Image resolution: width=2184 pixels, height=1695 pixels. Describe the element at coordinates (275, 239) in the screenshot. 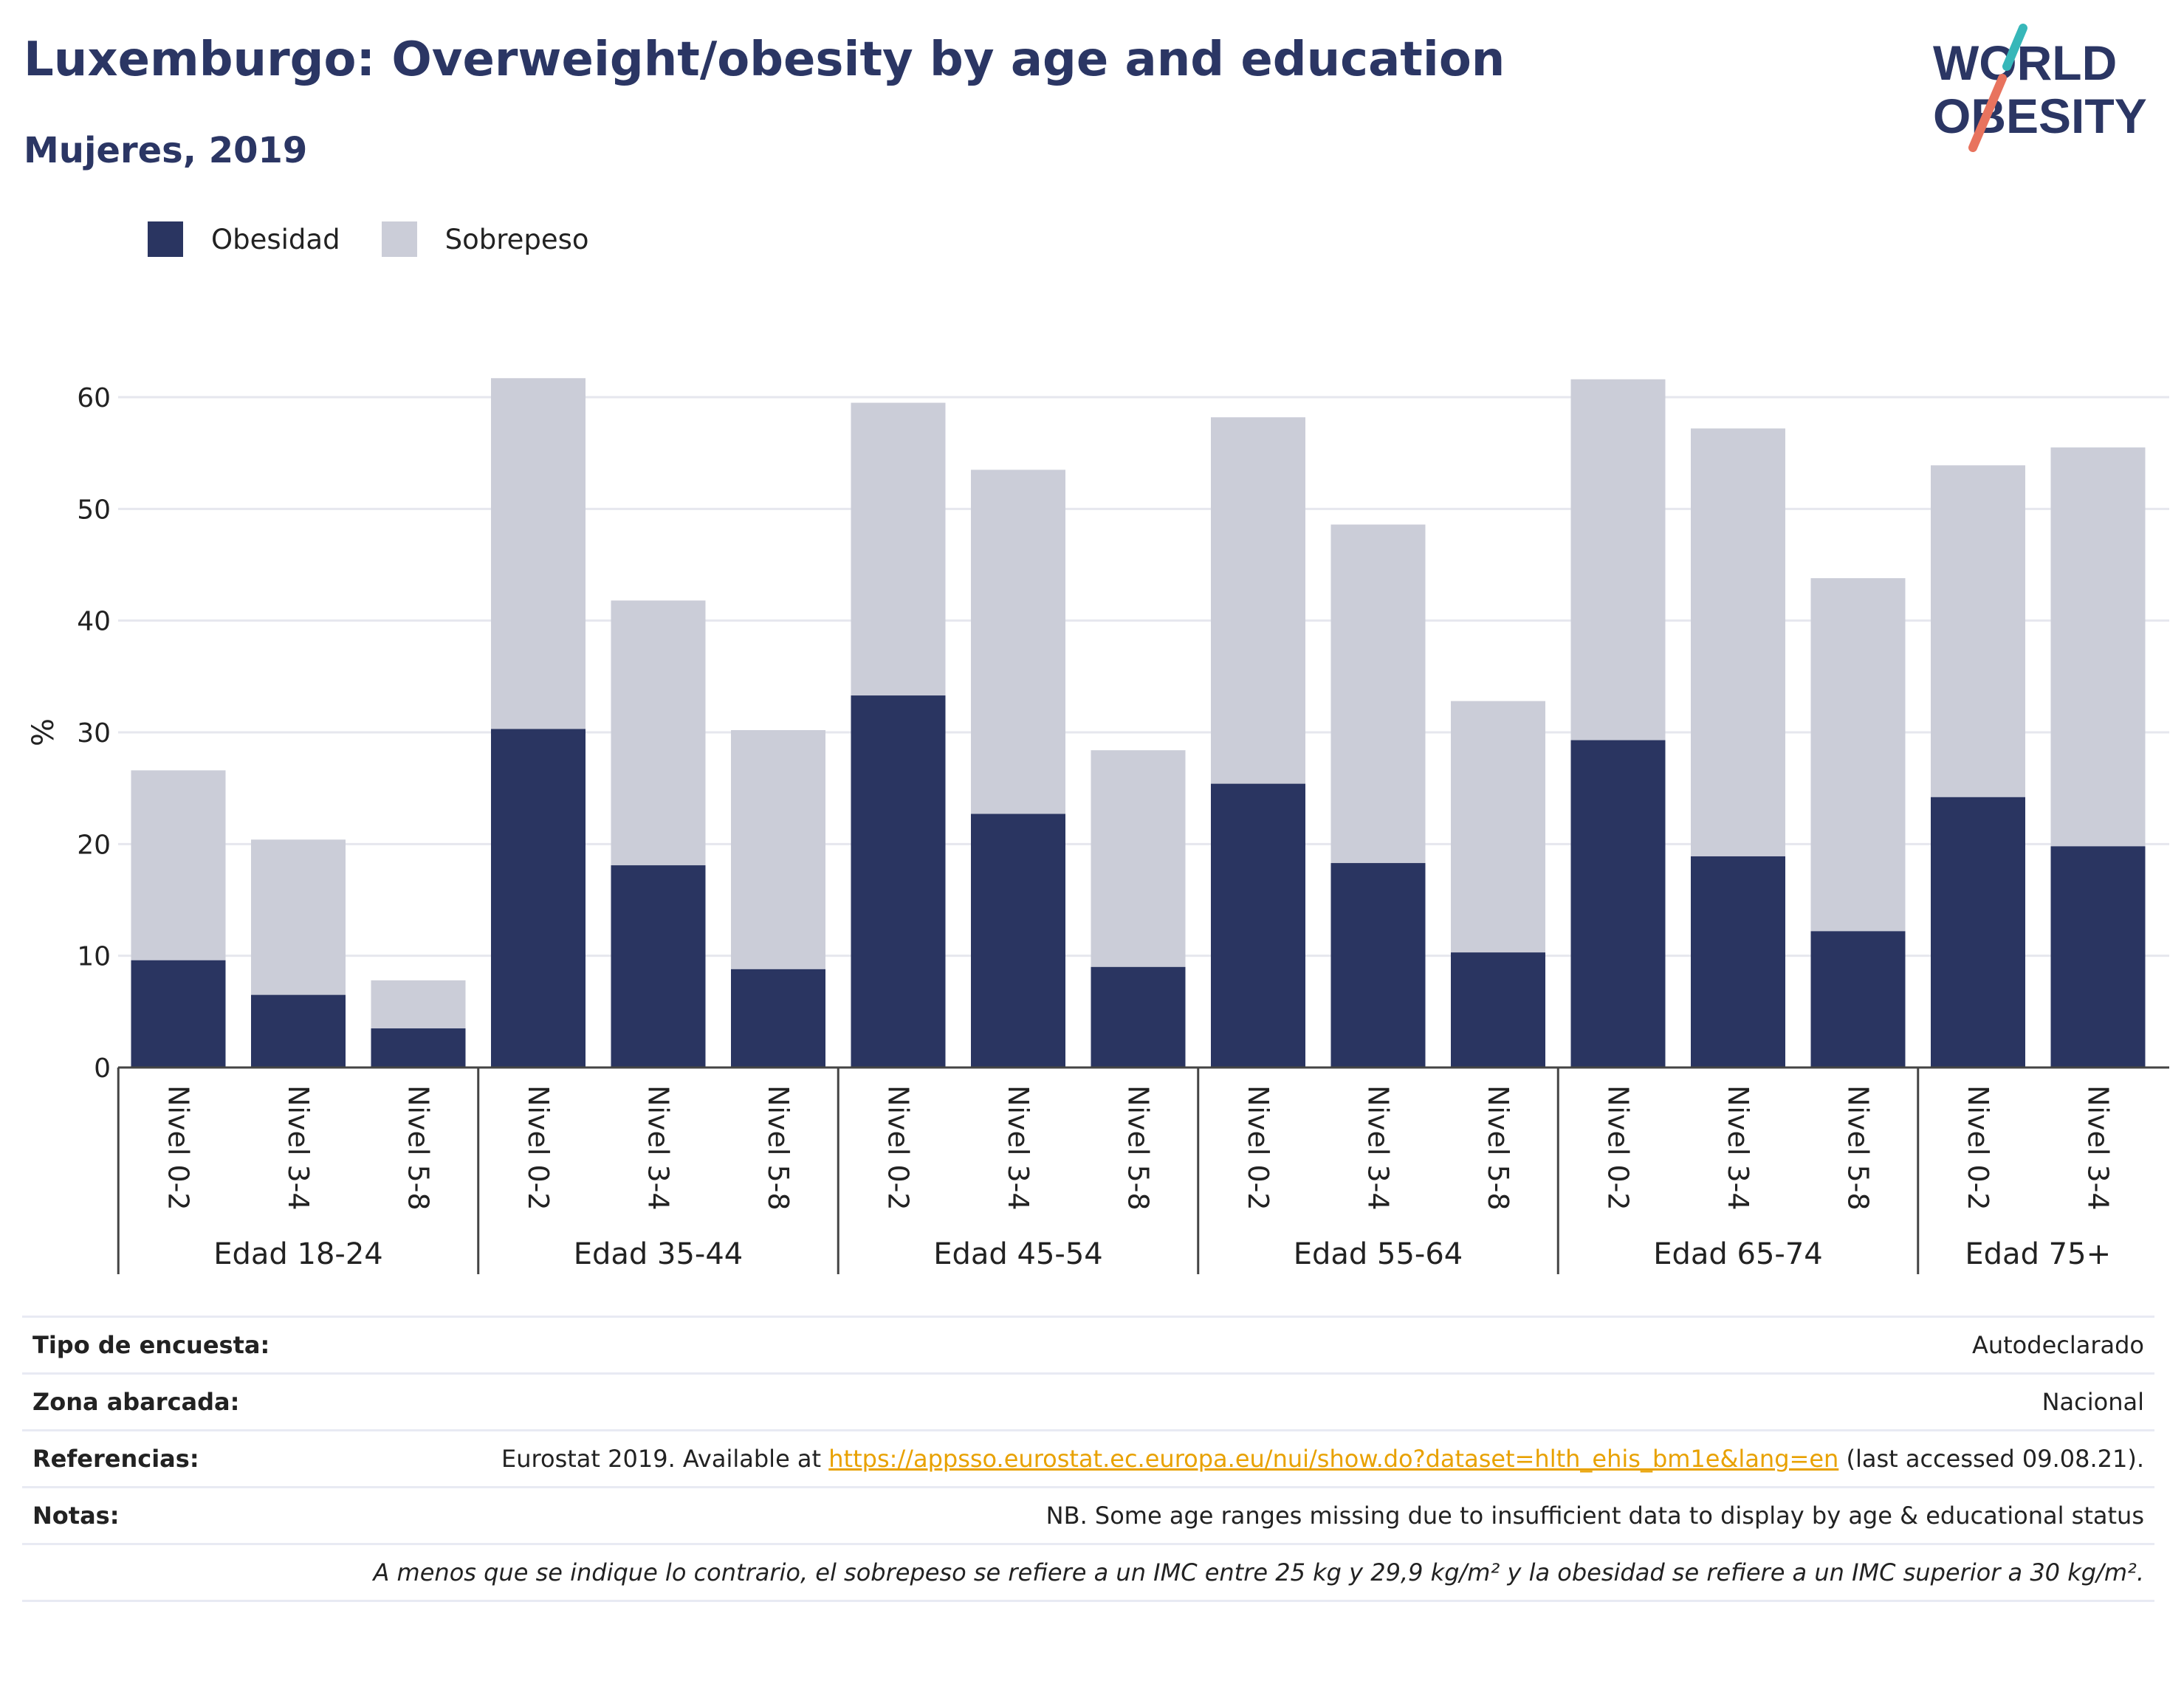

I see `legend-label-obesidad: Obesidad` at that location.